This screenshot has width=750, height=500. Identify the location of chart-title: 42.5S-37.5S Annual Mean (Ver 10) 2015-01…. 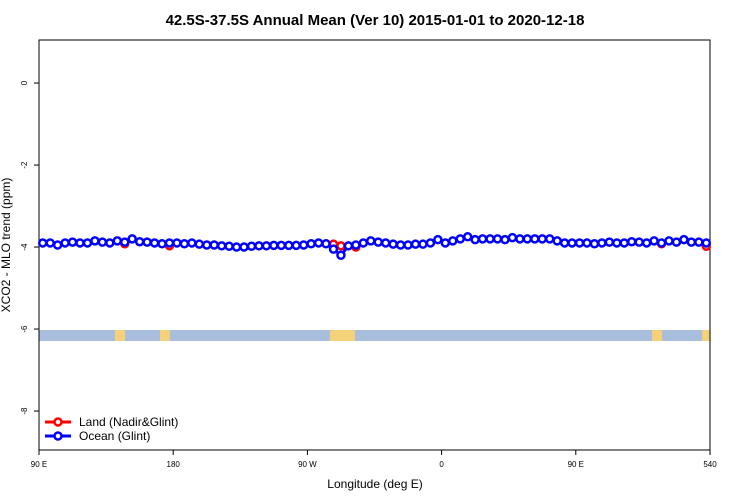
(375, 20).